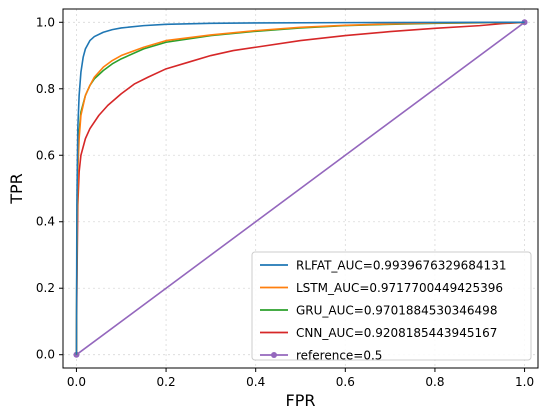 This screenshot has width=550, height=413. What do you see at coordinates (401, 266) in the screenshot?
I see `legend-label: RLFAT_AUC=0.9939676329684131` at bounding box center [401, 266].